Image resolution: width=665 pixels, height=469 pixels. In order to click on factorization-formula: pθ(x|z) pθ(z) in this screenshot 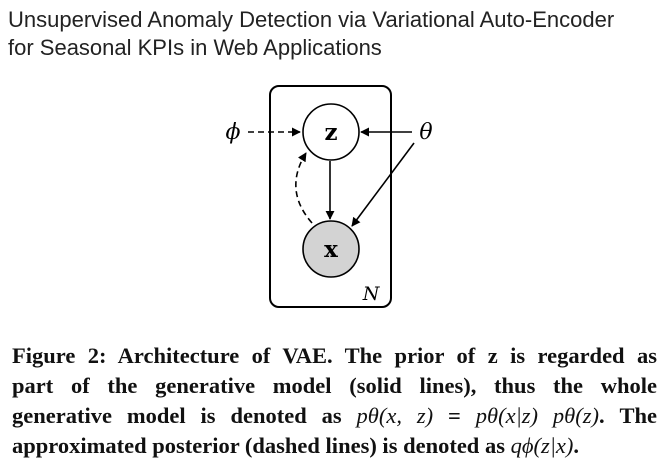, I will do `click(537, 415)`.